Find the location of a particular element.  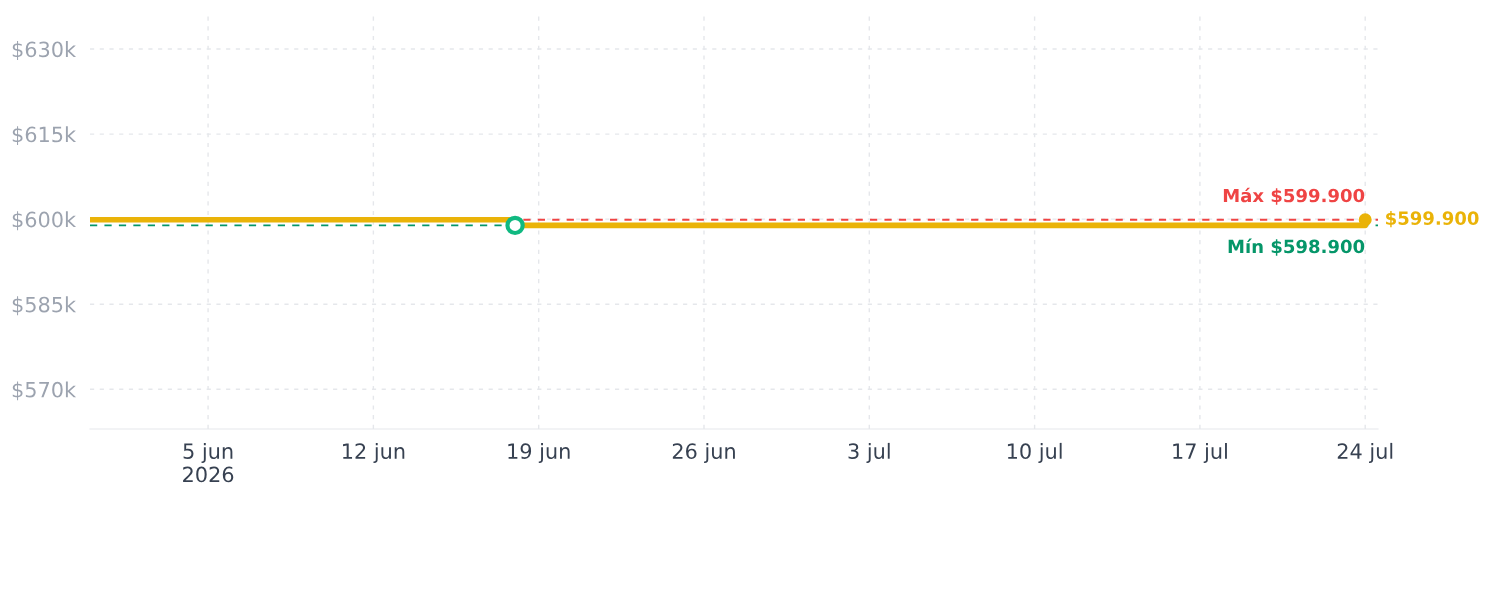

y-tick-label: $600k is located at coordinates (44, 221).